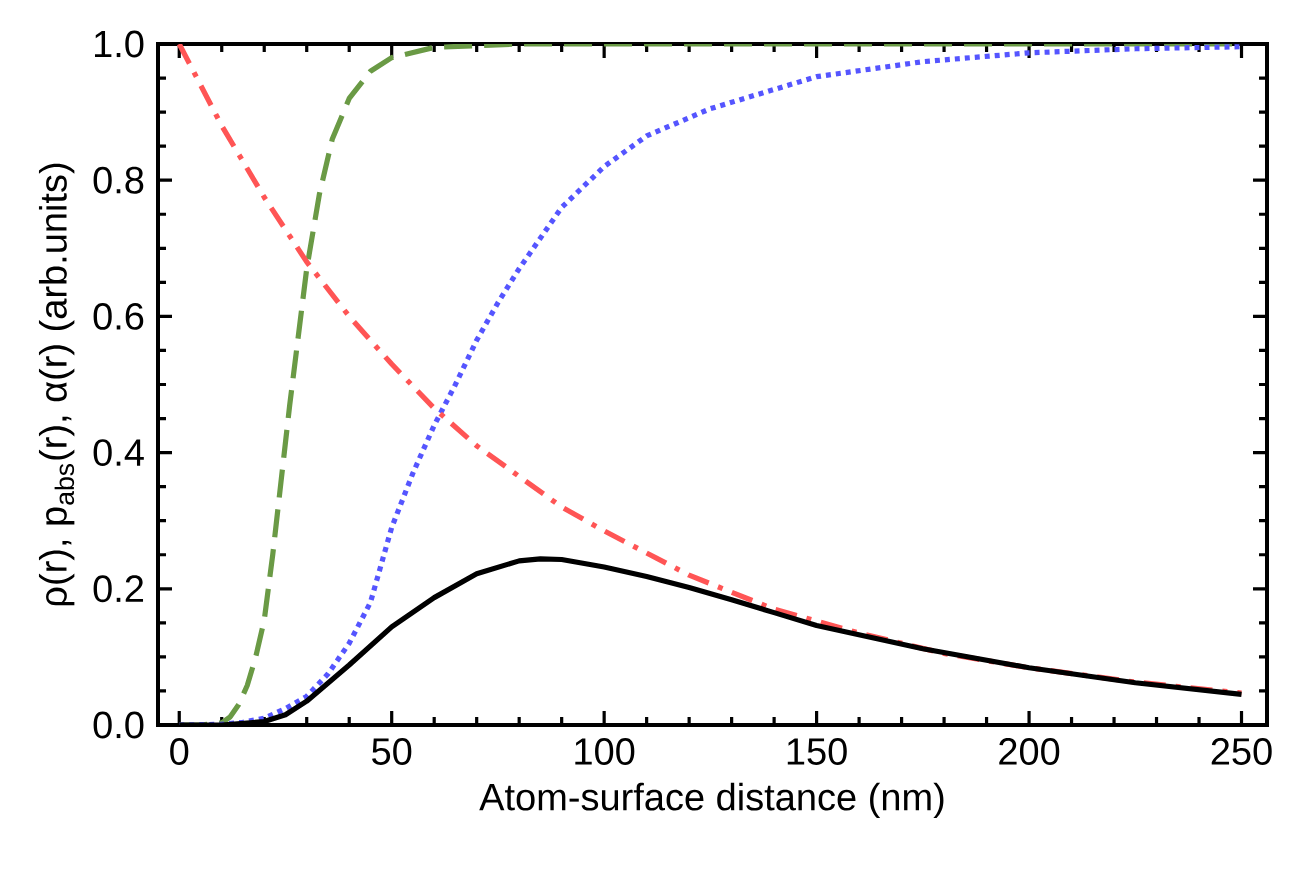 Image resolution: width=1292 pixels, height=871 pixels. Describe the element at coordinates (179, 751) in the screenshot. I see `x-tick-label: 0` at that location.